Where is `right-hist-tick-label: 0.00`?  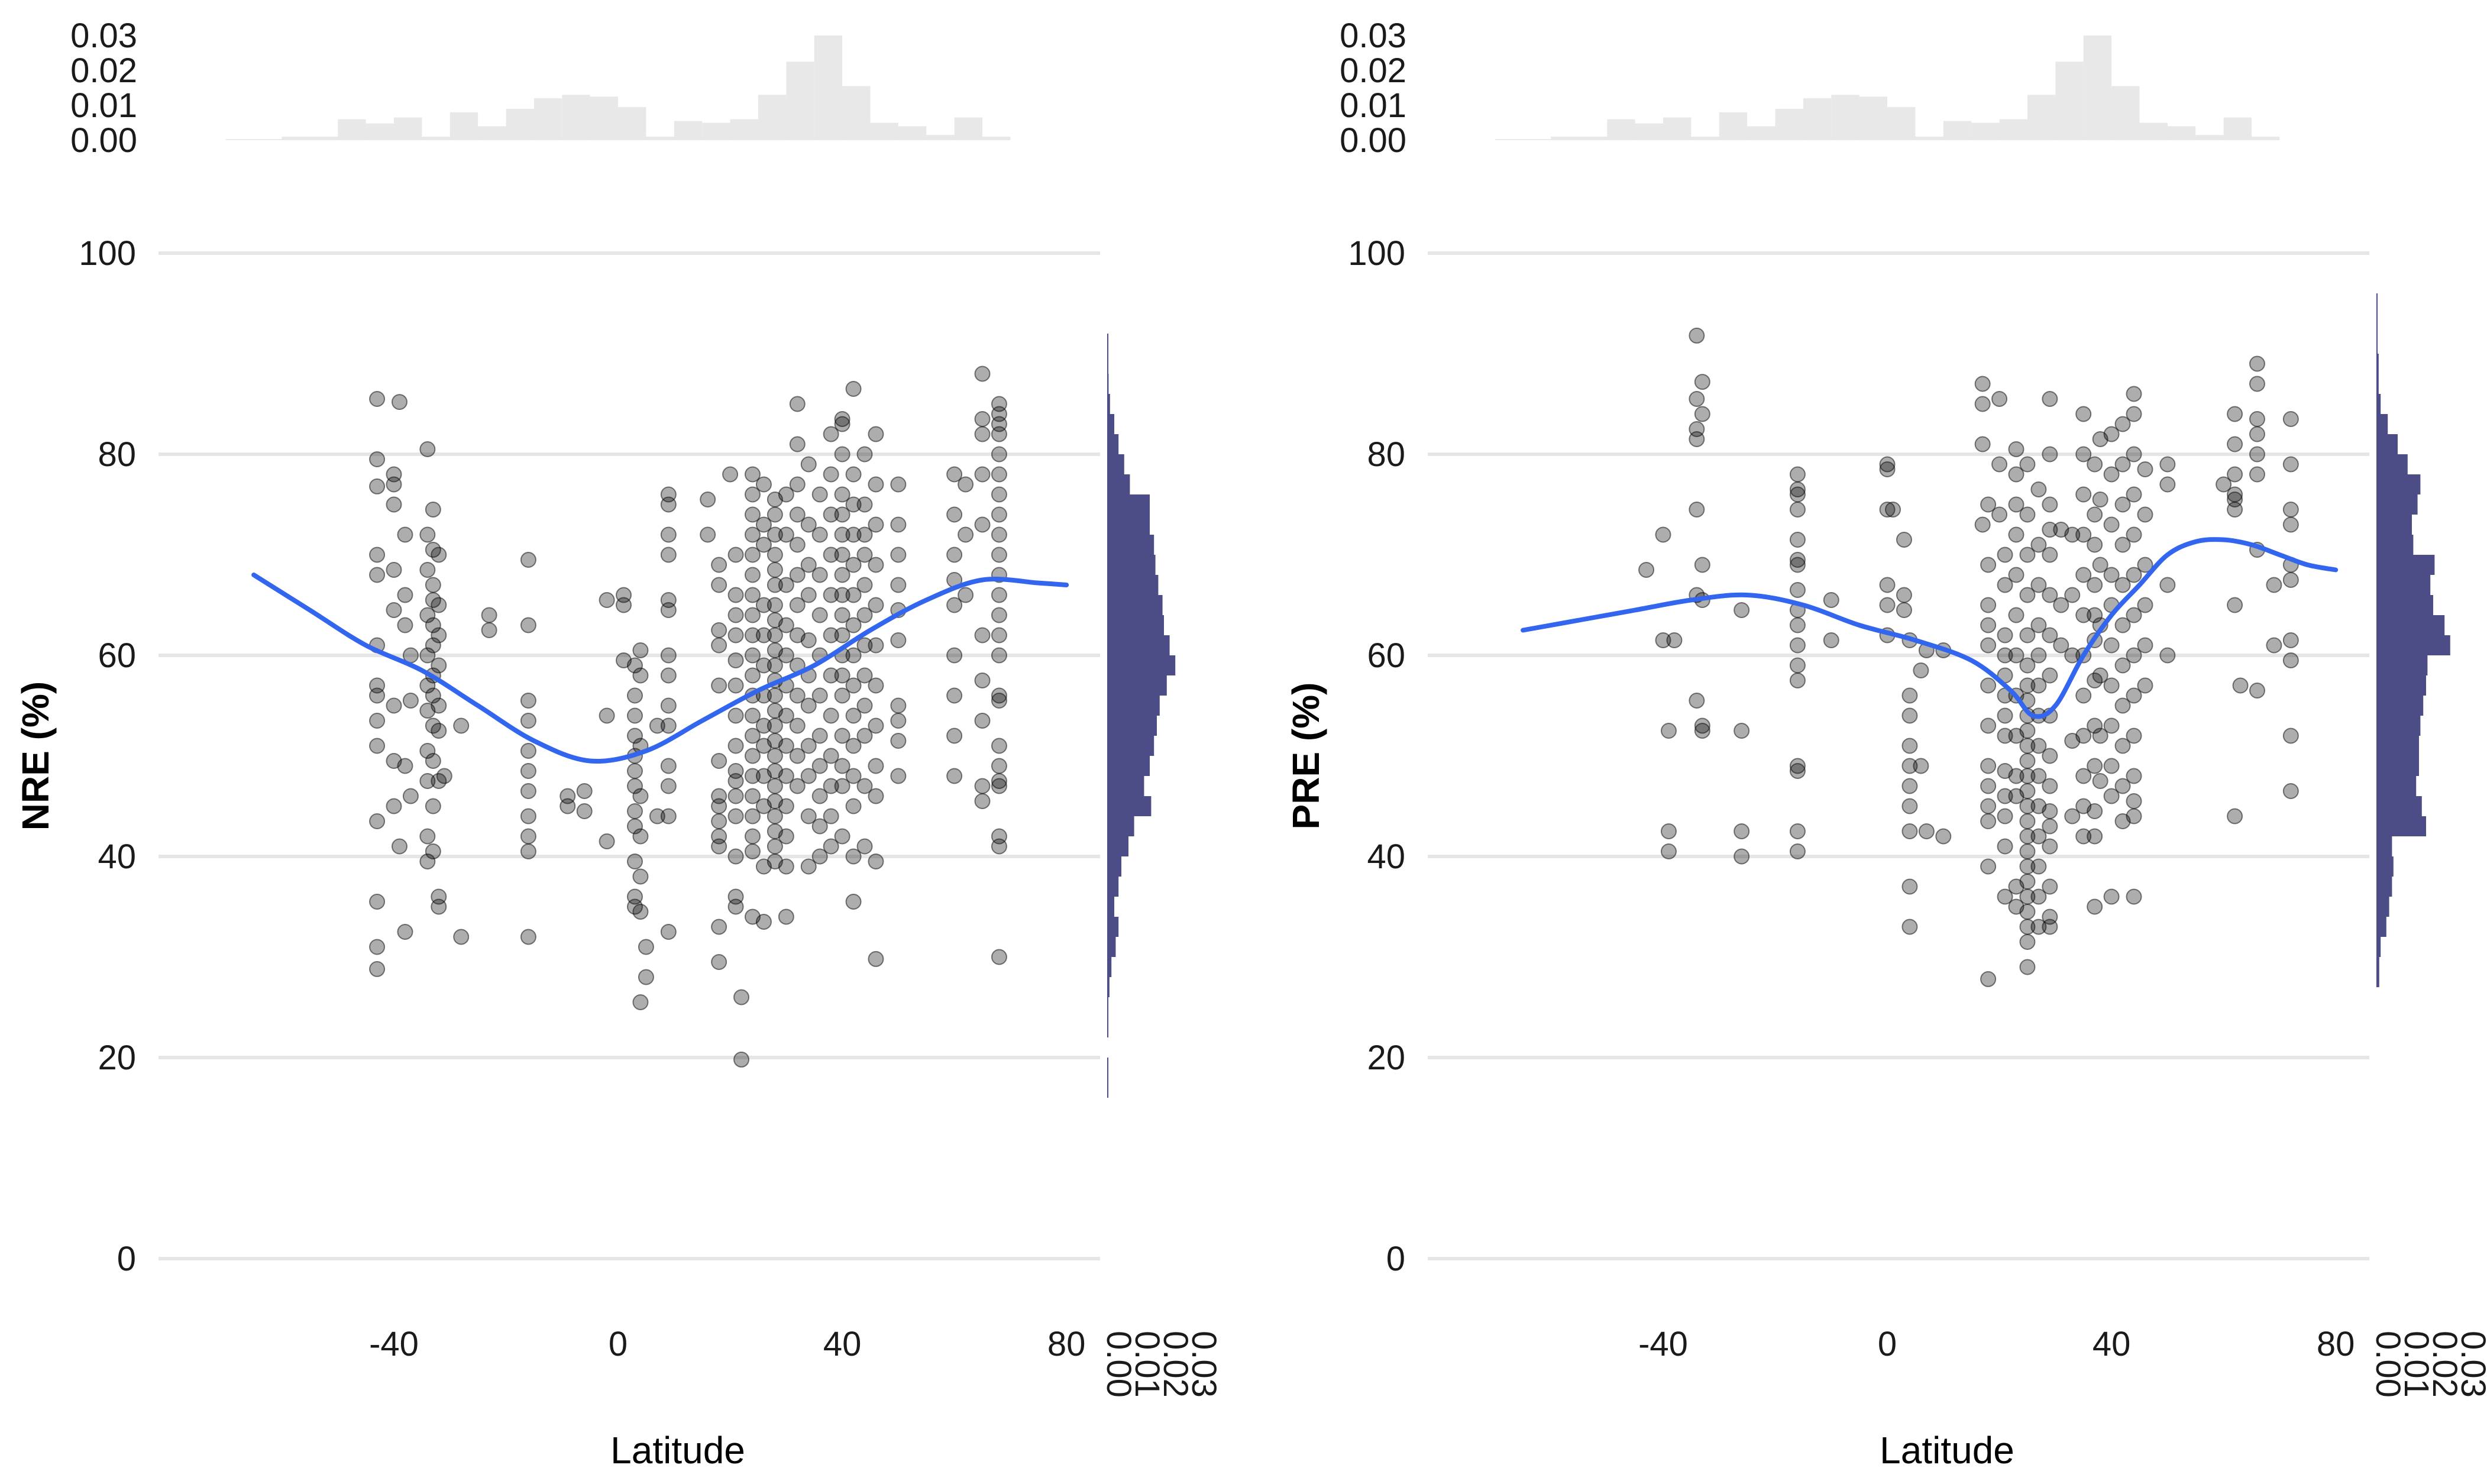
right-hist-tick-label: 0.00 is located at coordinates (1118, 1365).